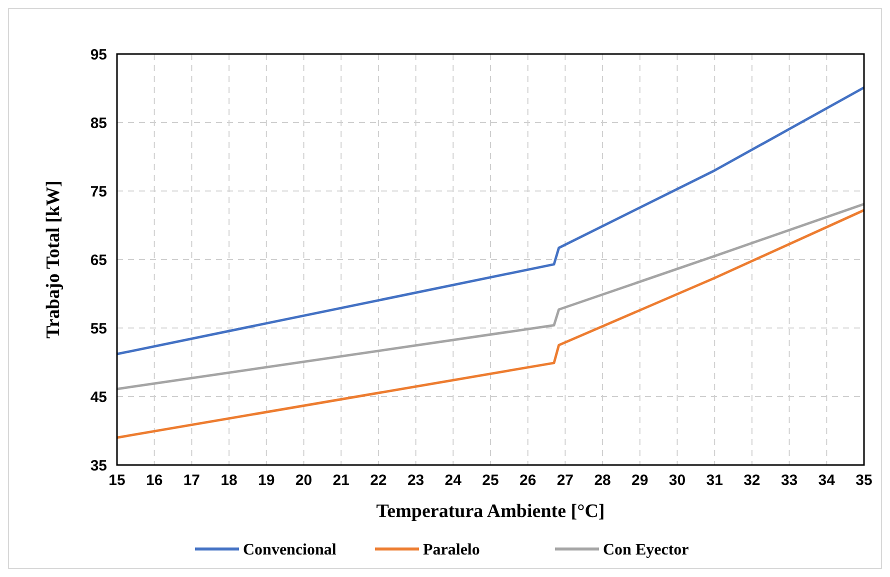 The image size is (890, 577). I want to click on y-tick-label: 75, so click(98, 191).